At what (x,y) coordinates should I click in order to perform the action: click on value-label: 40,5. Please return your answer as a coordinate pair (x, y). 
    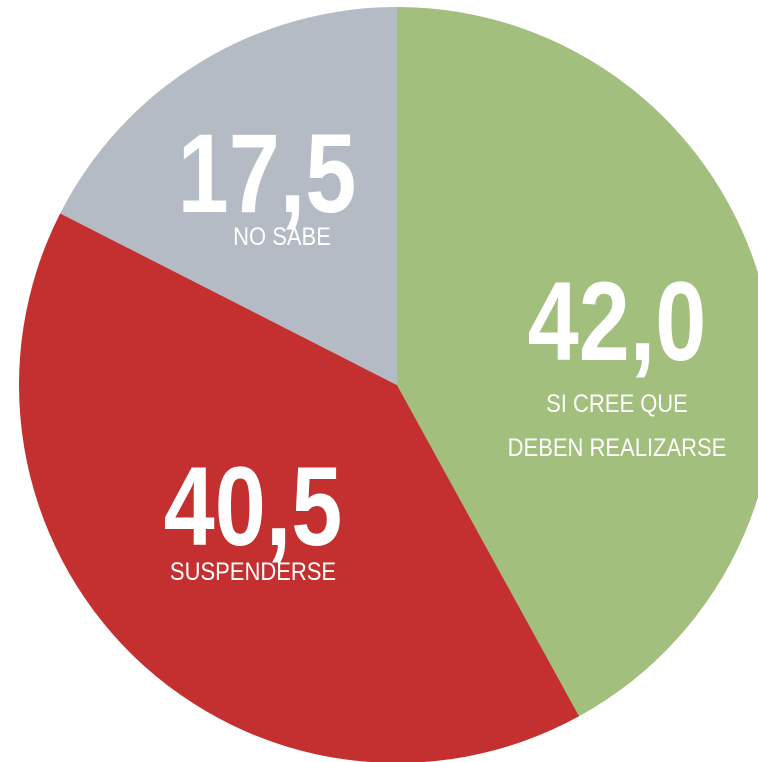
    Looking at the image, I should click on (253, 506).